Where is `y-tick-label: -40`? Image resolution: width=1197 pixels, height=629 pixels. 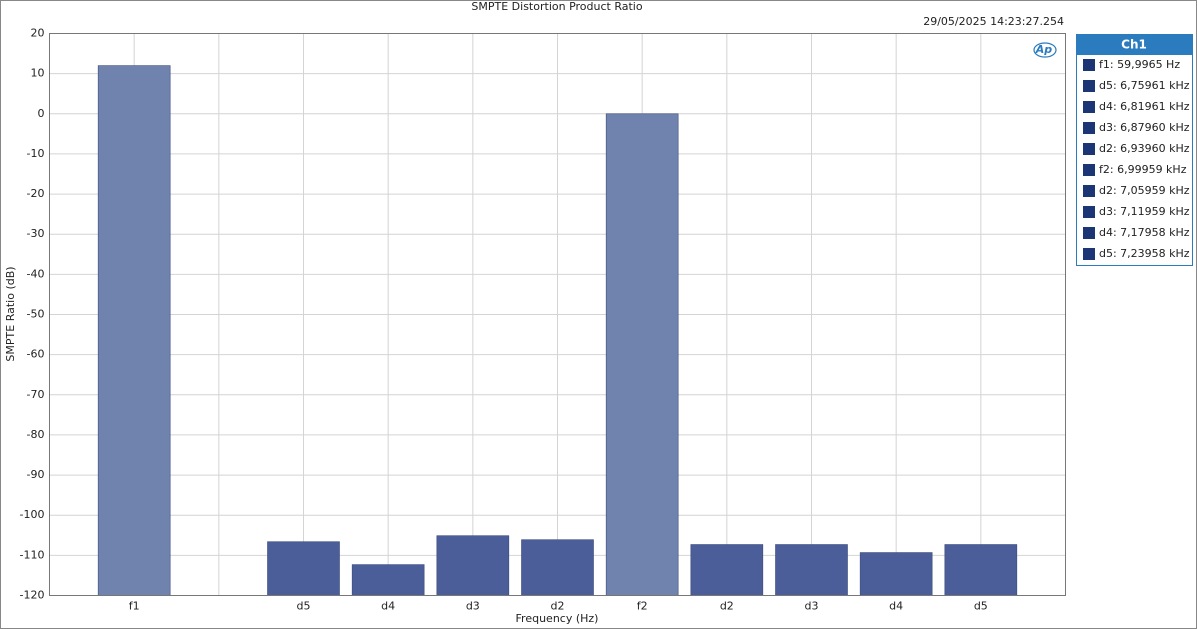
y-tick-label: -40 is located at coordinates (36, 273).